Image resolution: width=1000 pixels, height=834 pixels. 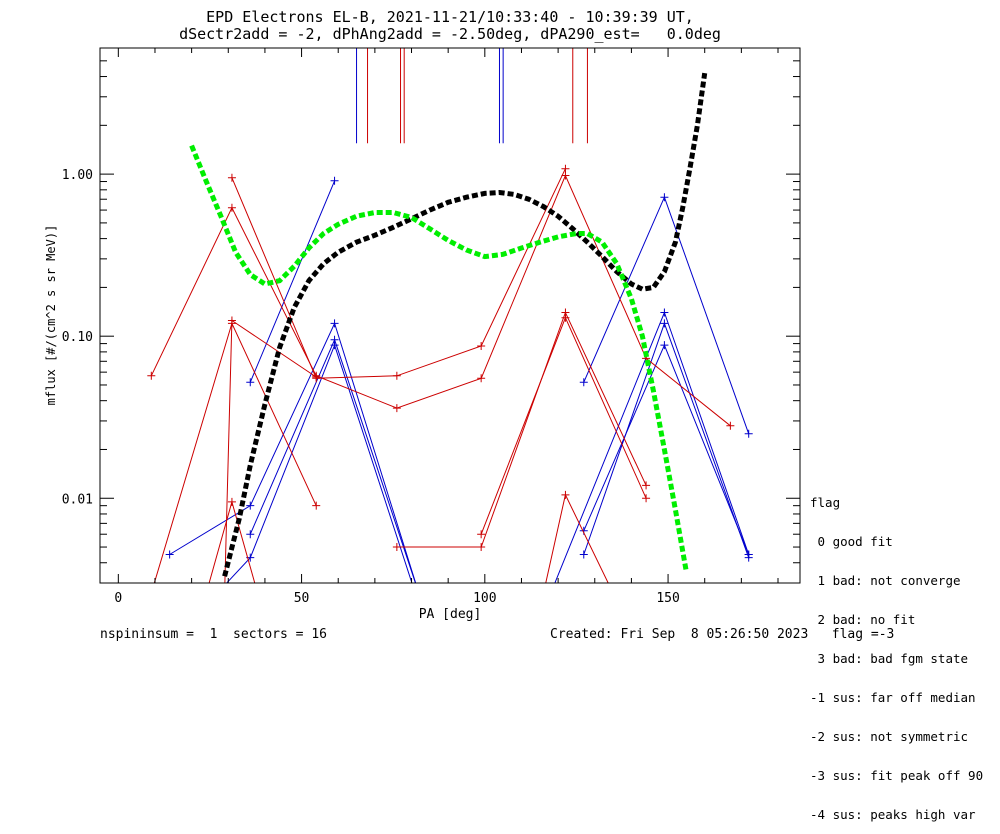 What do you see at coordinates (484, 598) in the screenshot?
I see `x-tick-label: 100` at bounding box center [484, 598].